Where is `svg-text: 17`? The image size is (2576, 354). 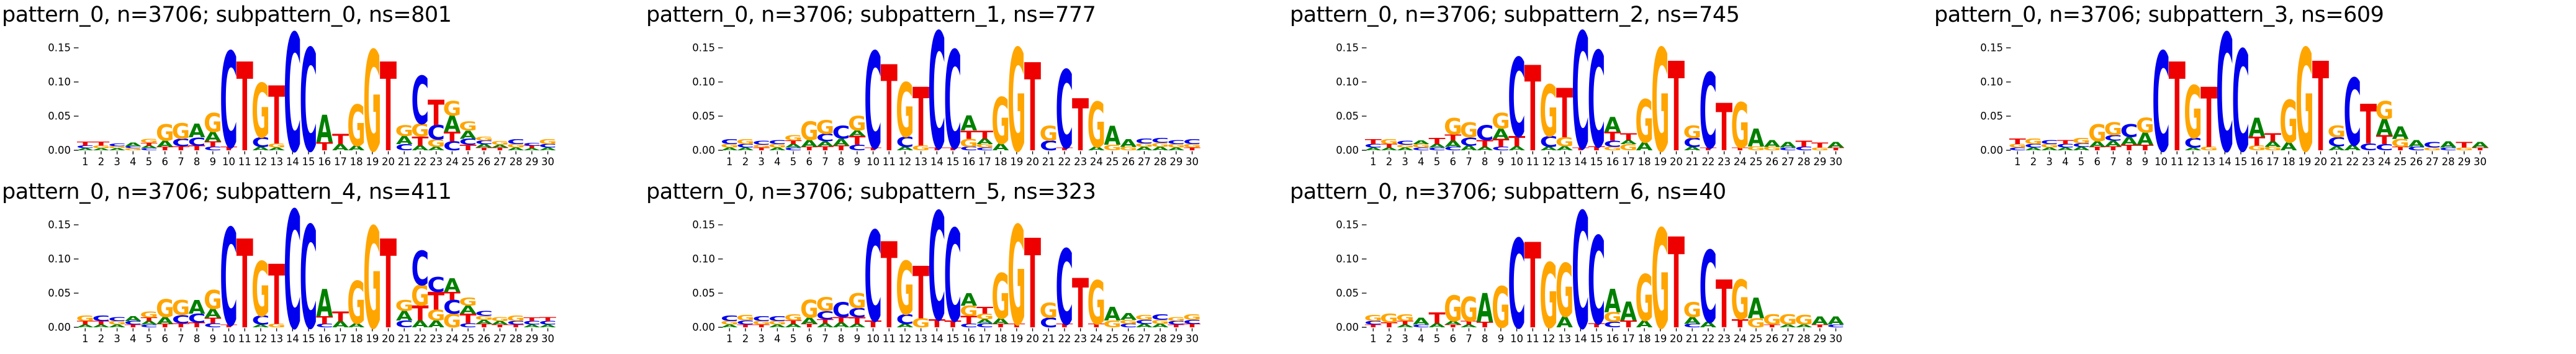
svg-text: 17 is located at coordinates (1628, 162).